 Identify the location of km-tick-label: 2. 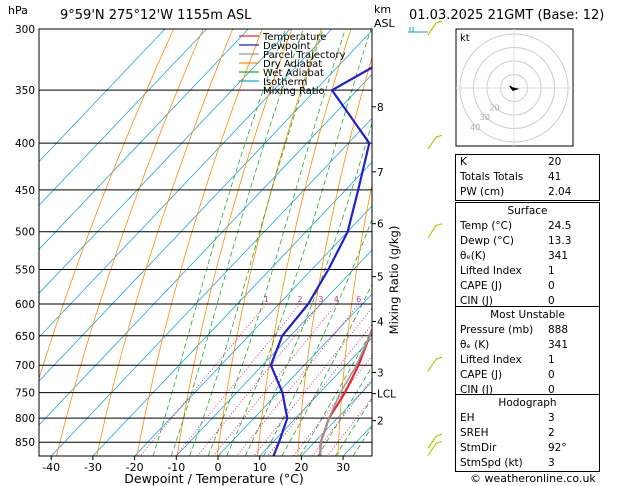
(380, 422).